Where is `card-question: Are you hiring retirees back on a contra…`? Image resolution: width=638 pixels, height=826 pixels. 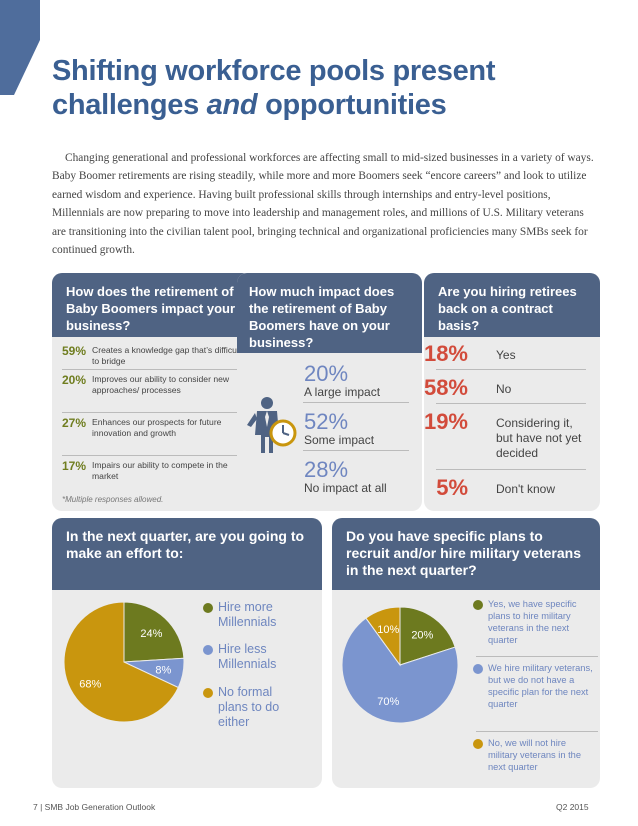 card-question: Are you hiring retirees back on a contra… is located at coordinates (512, 305).